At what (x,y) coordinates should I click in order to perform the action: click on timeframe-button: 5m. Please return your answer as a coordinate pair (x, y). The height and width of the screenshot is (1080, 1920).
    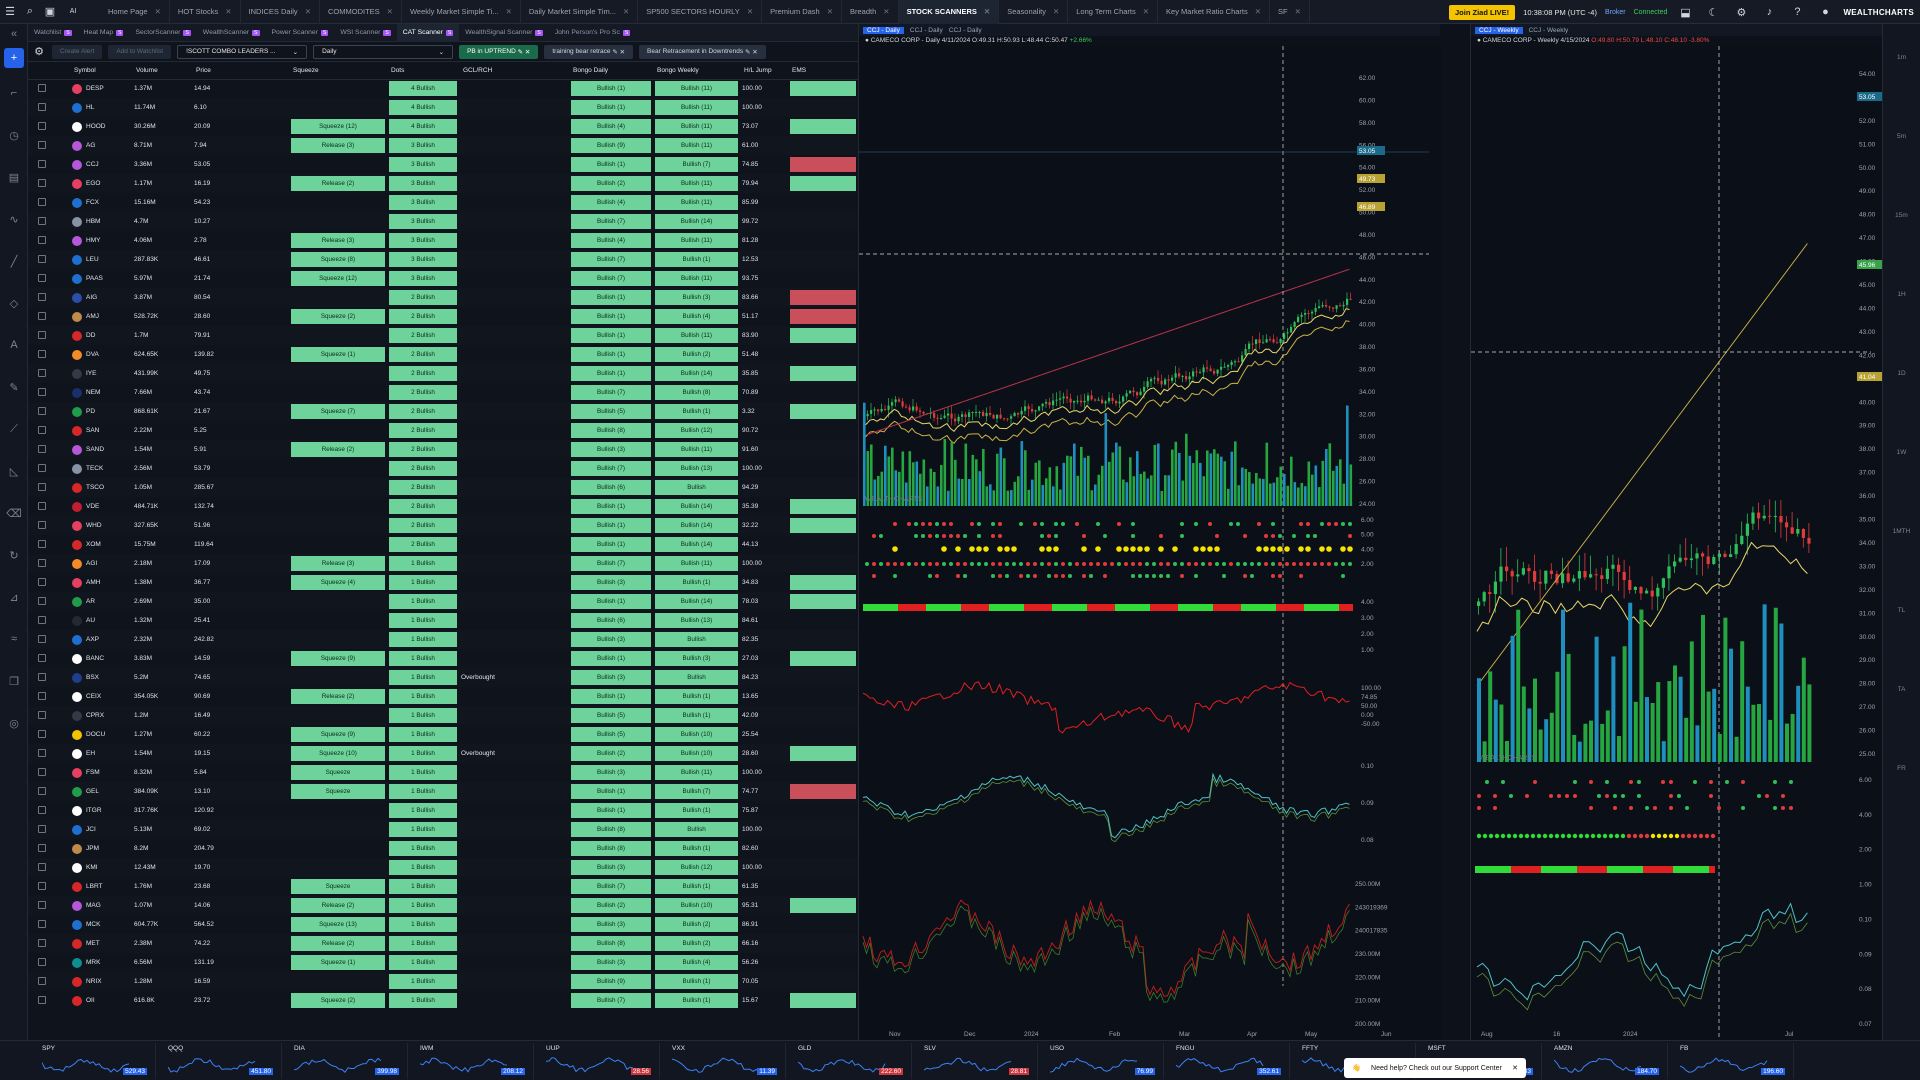
    Looking at the image, I should click on (1901, 136).